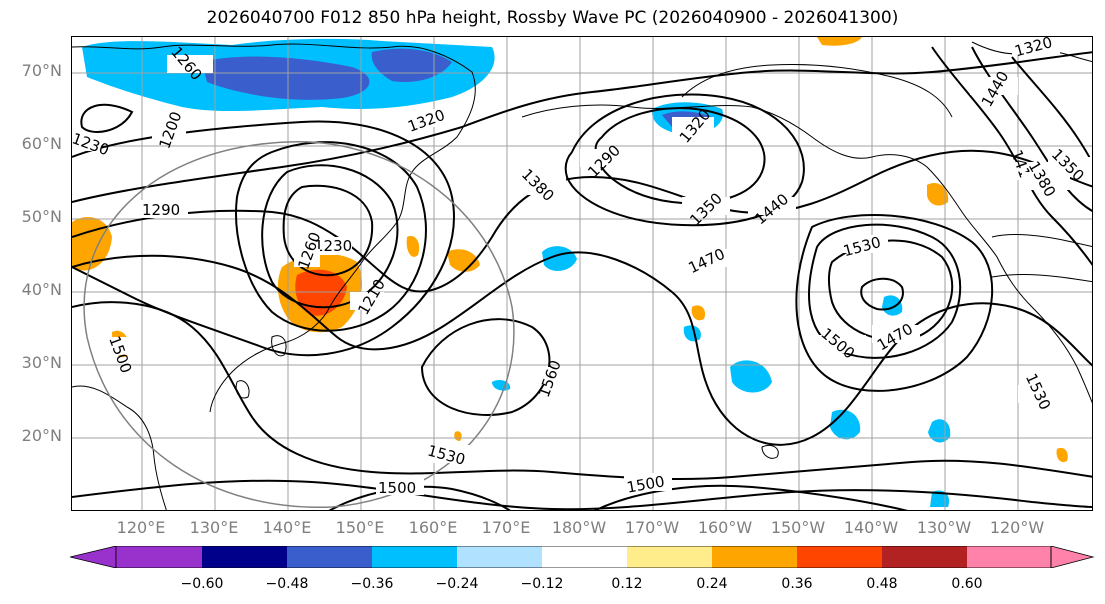 This screenshot has width=1105, height=604. I want to click on lon-label-170w: 170°W, so click(652, 527).